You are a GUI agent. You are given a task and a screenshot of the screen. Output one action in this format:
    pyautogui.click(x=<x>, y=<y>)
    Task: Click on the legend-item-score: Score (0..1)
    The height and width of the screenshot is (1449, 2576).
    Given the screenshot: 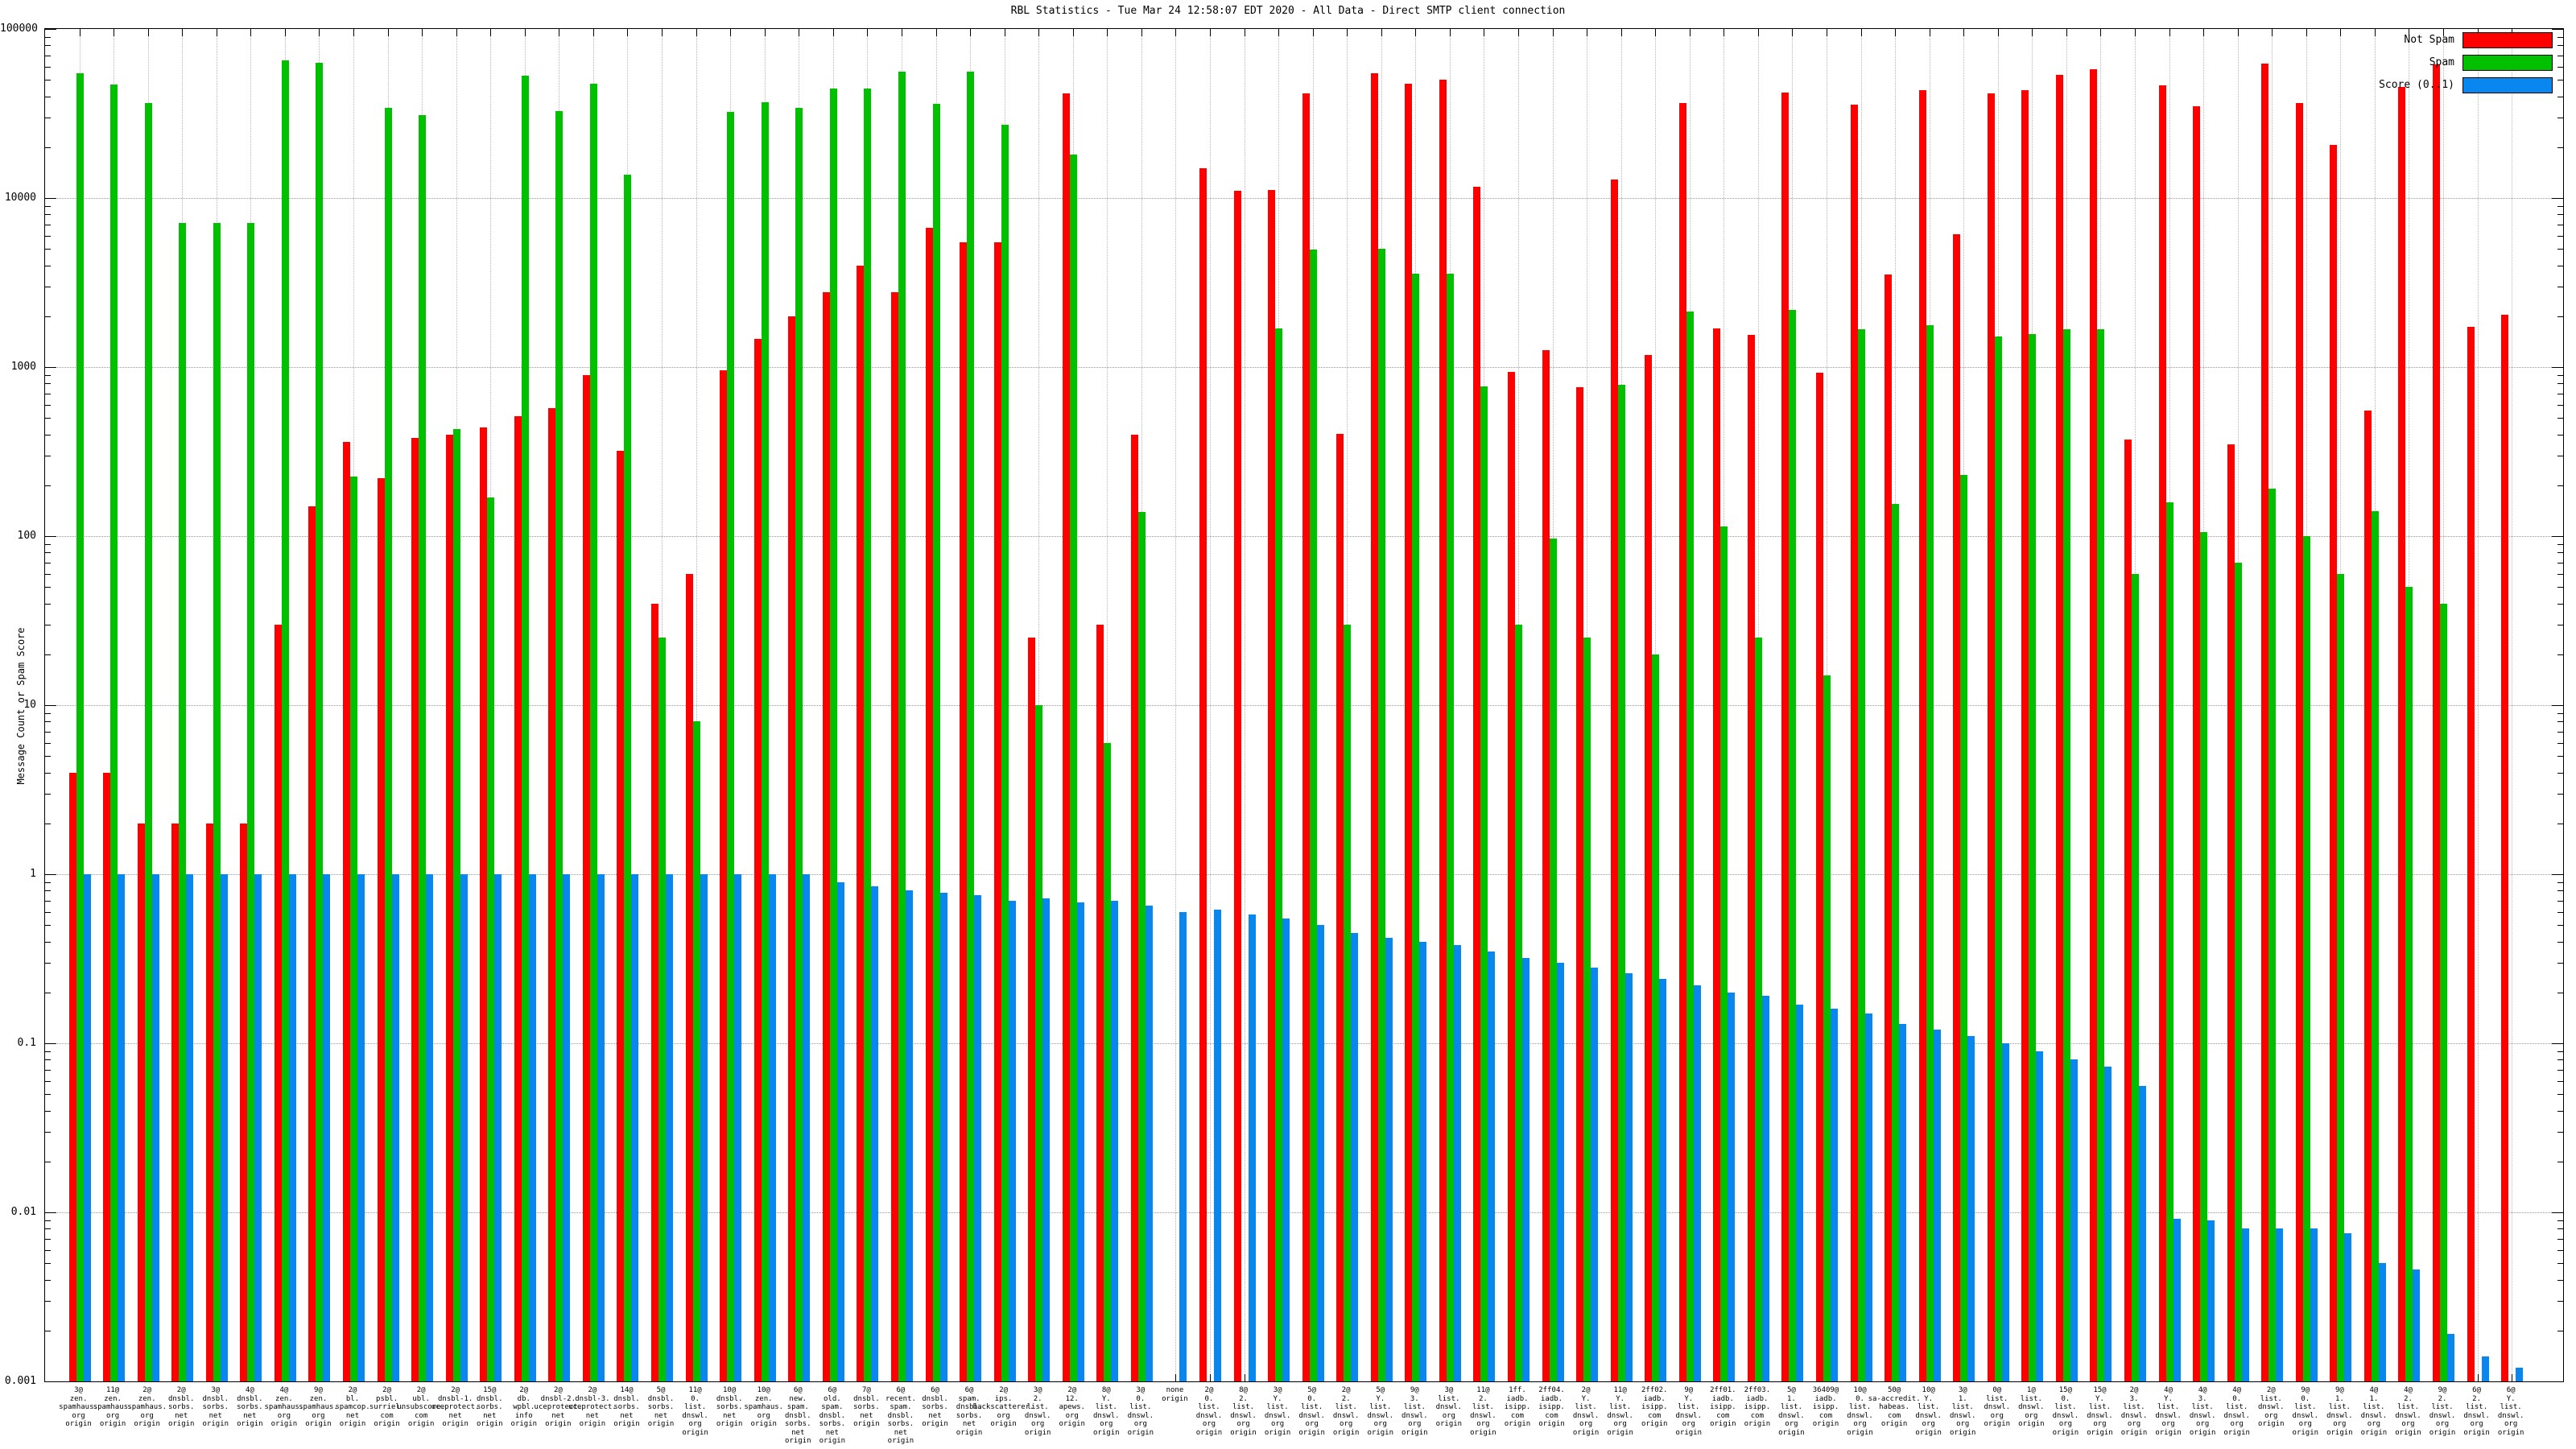 What is the action you would take?
    pyautogui.click(x=2425, y=85)
    